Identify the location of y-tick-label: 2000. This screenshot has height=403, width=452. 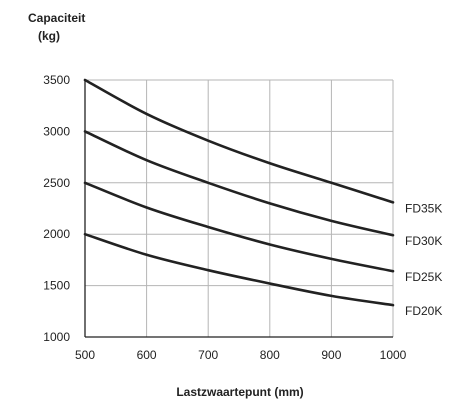
(56, 234).